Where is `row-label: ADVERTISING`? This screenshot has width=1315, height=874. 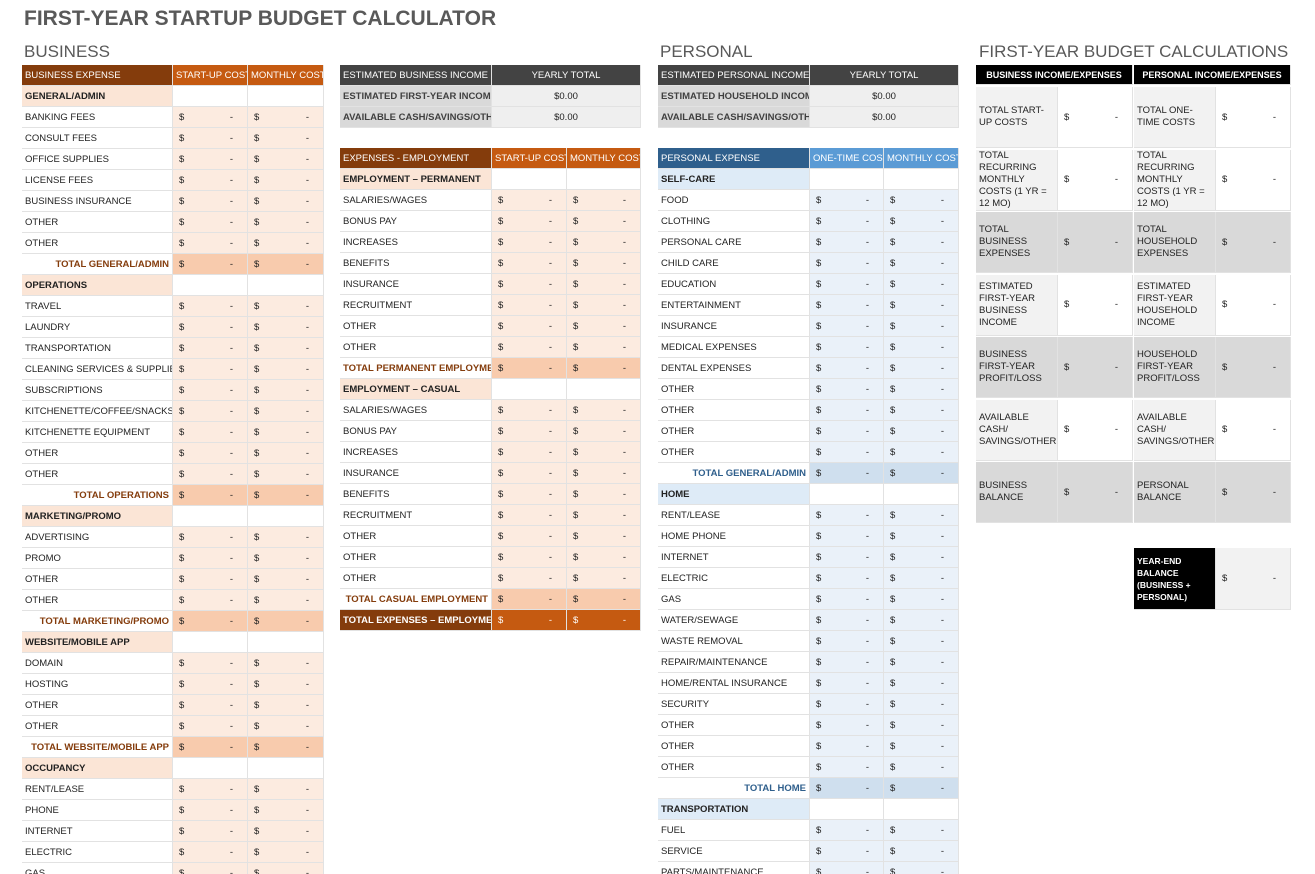
row-label: ADVERTISING is located at coordinates (97, 537).